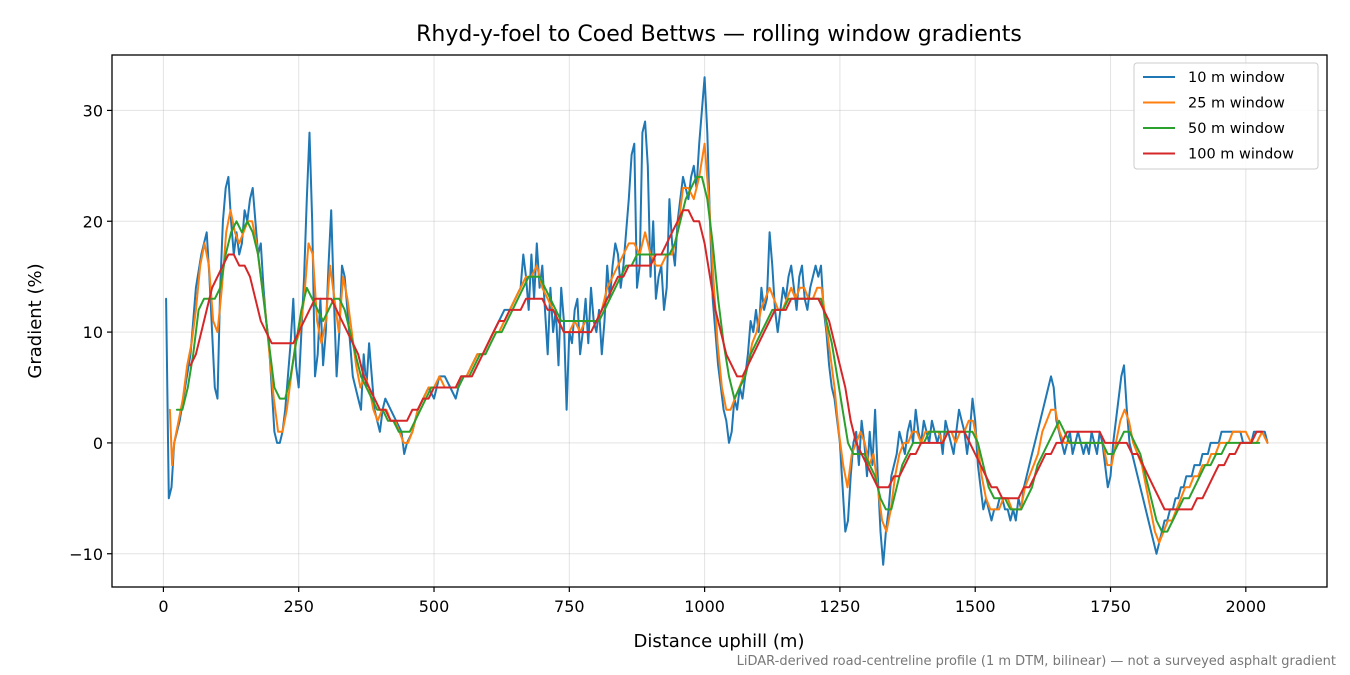 The height and width of the screenshot is (675, 1350). Describe the element at coordinates (704, 606) in the screenshot. I see `x-tick-label: 1000` at that location.